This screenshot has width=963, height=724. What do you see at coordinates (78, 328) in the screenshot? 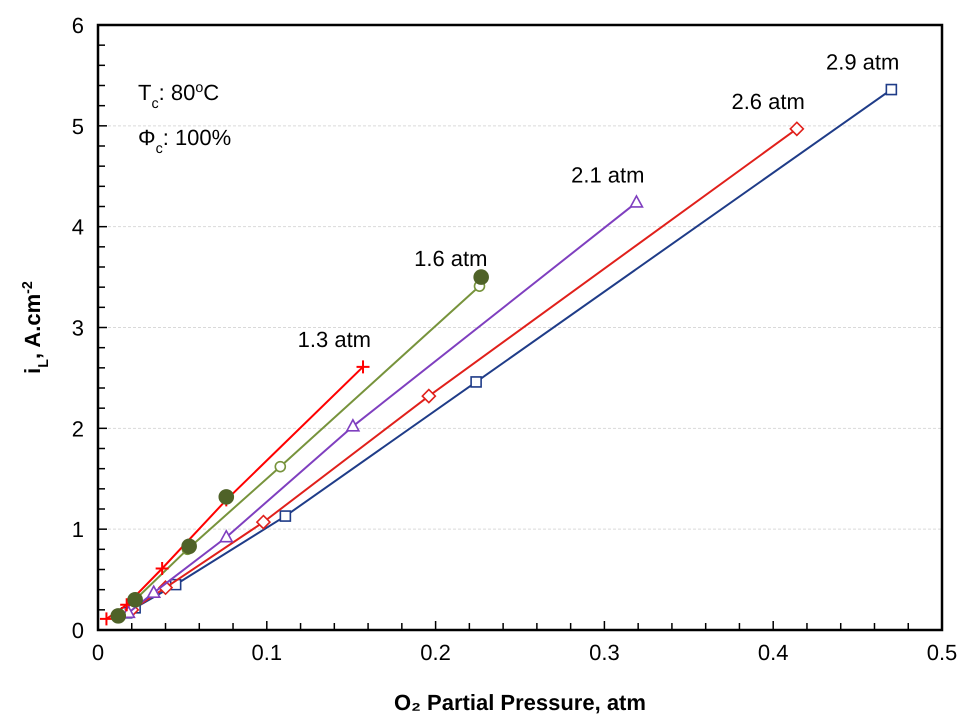
I see `y-tick-label: 3` at bounding box center [78, 328].